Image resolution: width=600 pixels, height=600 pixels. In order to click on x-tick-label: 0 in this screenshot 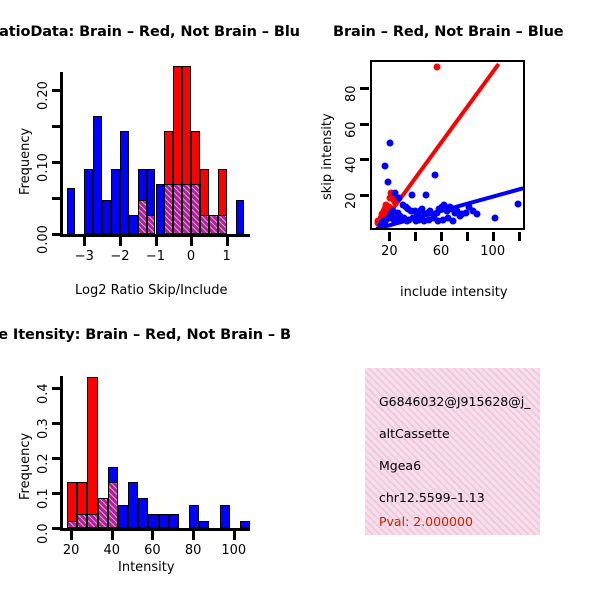, I will do `click(191, 256)`.